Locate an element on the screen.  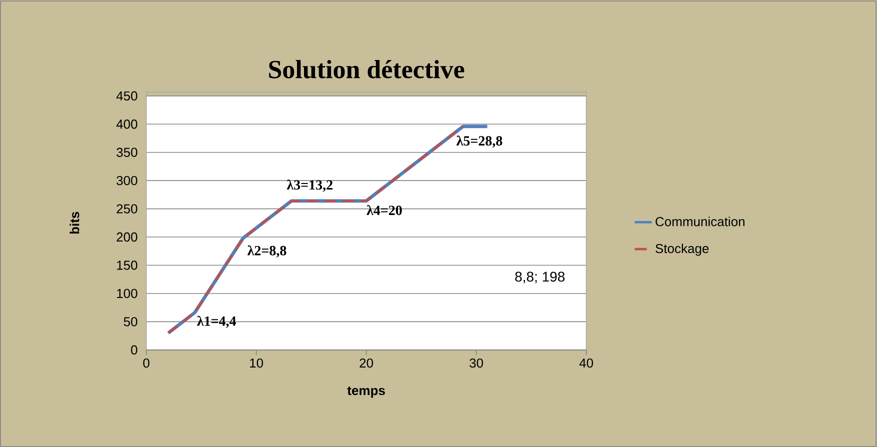
y-tick-label: 350 is located at coordinates (127, 152).